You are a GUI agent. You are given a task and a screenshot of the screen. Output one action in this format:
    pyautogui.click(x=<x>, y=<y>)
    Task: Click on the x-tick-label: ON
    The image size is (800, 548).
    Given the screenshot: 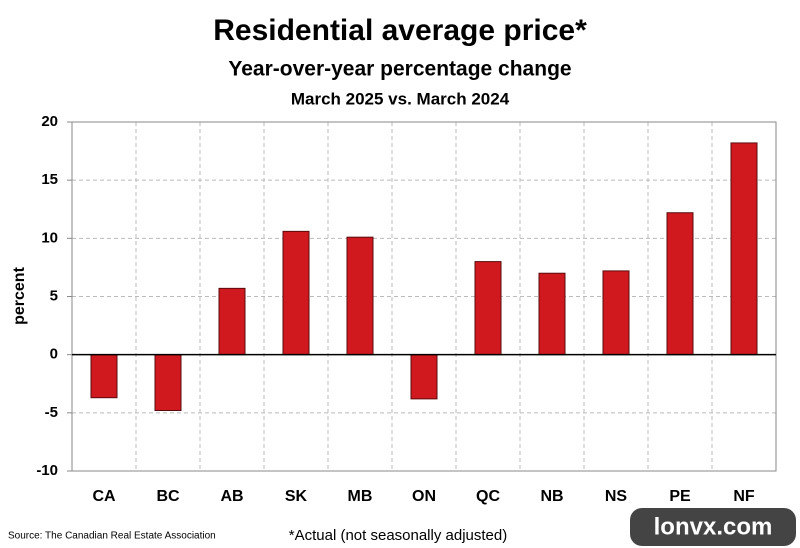 What is the action you would take?
    pyautogui.click(x=424, y=496)
    